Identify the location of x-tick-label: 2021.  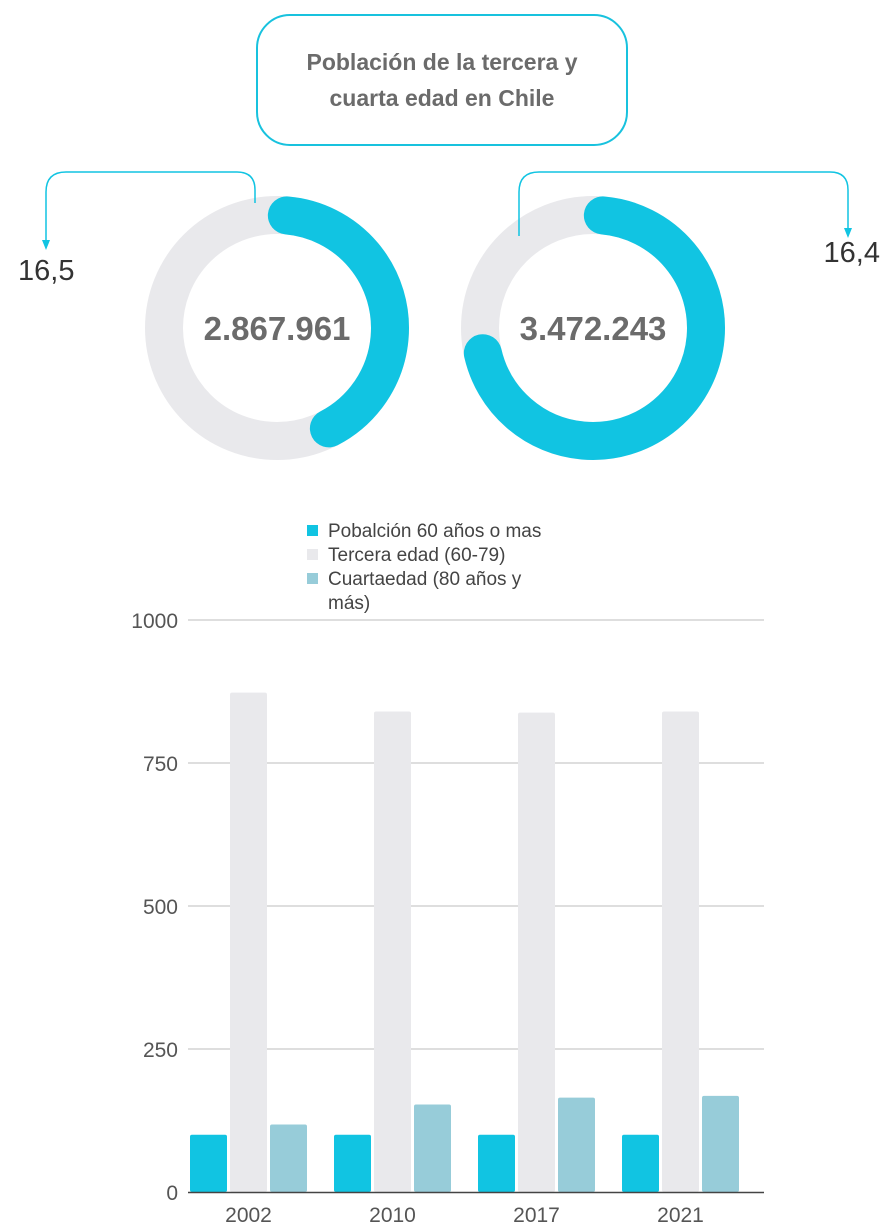
(680, 1215).